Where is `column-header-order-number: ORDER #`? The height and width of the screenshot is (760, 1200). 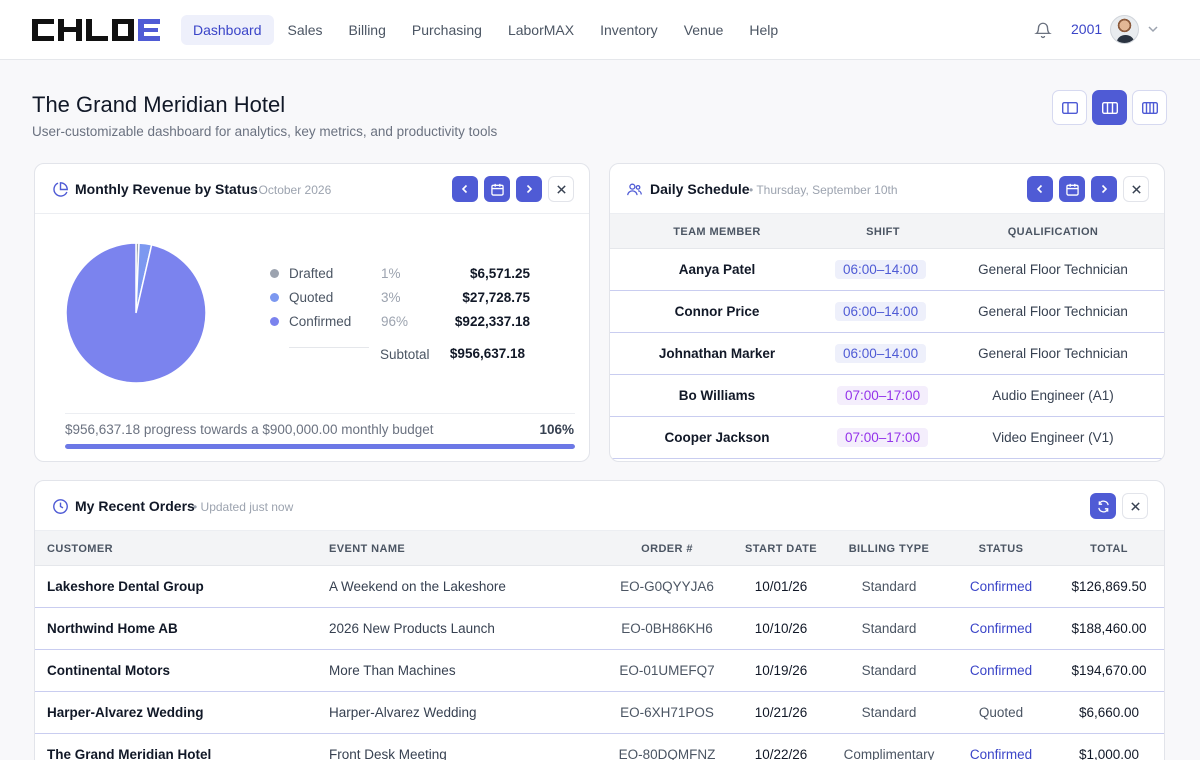
column-header-order-number: ORDER # is located at coordinates (667, 549).